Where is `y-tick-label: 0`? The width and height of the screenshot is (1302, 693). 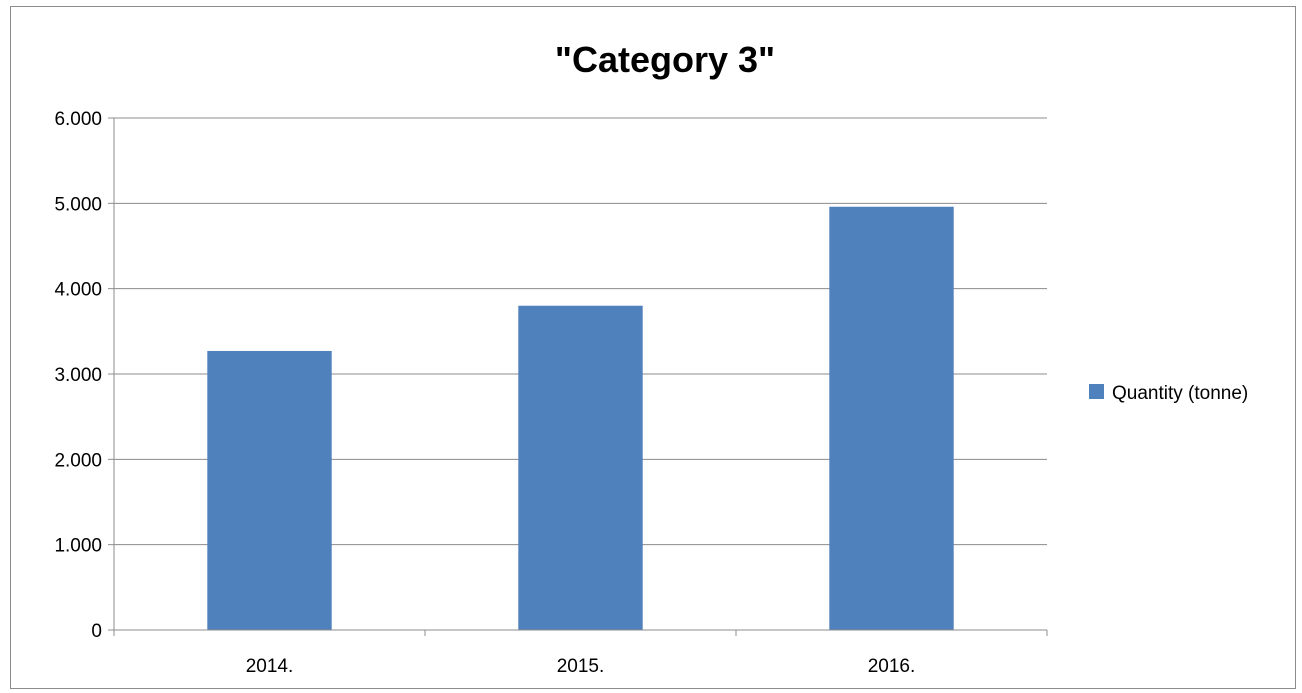 y-tick-label: 0 is located at coordinates (96, 631).